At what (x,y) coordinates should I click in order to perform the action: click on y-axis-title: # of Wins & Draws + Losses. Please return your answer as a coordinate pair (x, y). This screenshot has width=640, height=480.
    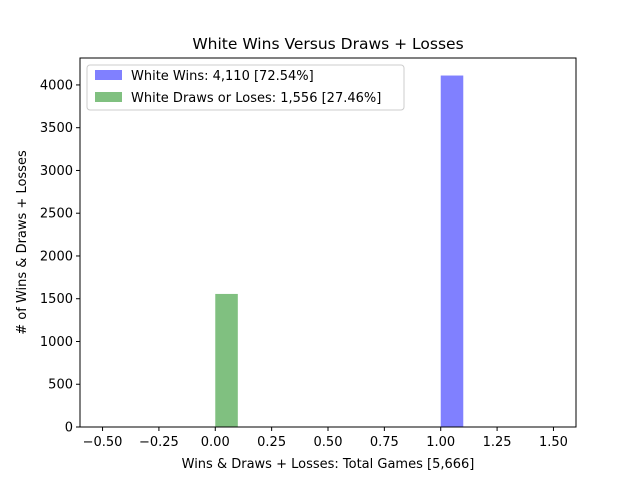
    Looking at the image, I should click on (22, 242).